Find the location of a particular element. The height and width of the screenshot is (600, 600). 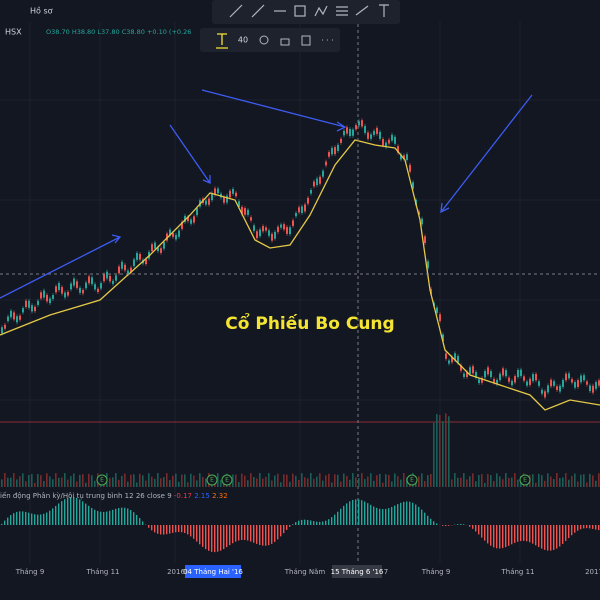

profile: Hồ sơ is located at coordinates (41, 11).